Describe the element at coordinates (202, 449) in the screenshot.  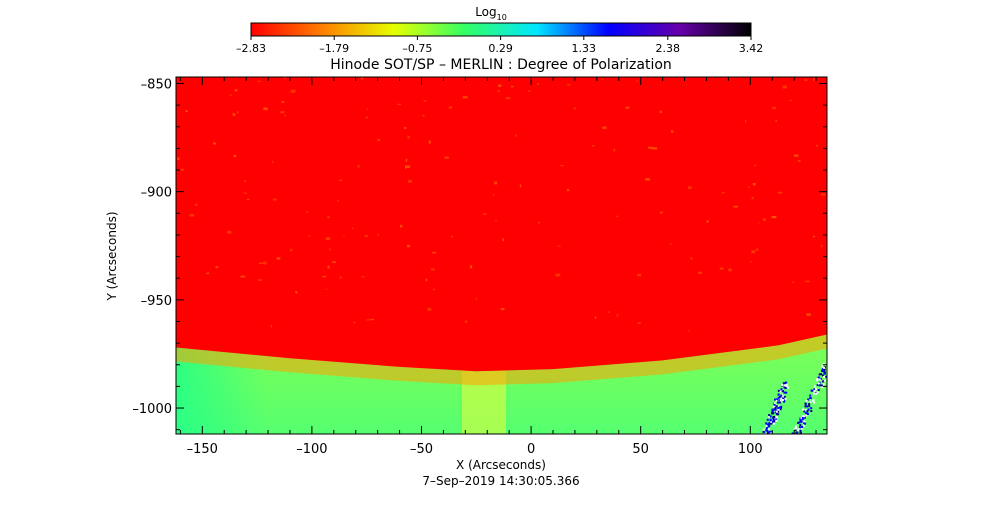
I see `x-tick-label-0: –150` at that location.